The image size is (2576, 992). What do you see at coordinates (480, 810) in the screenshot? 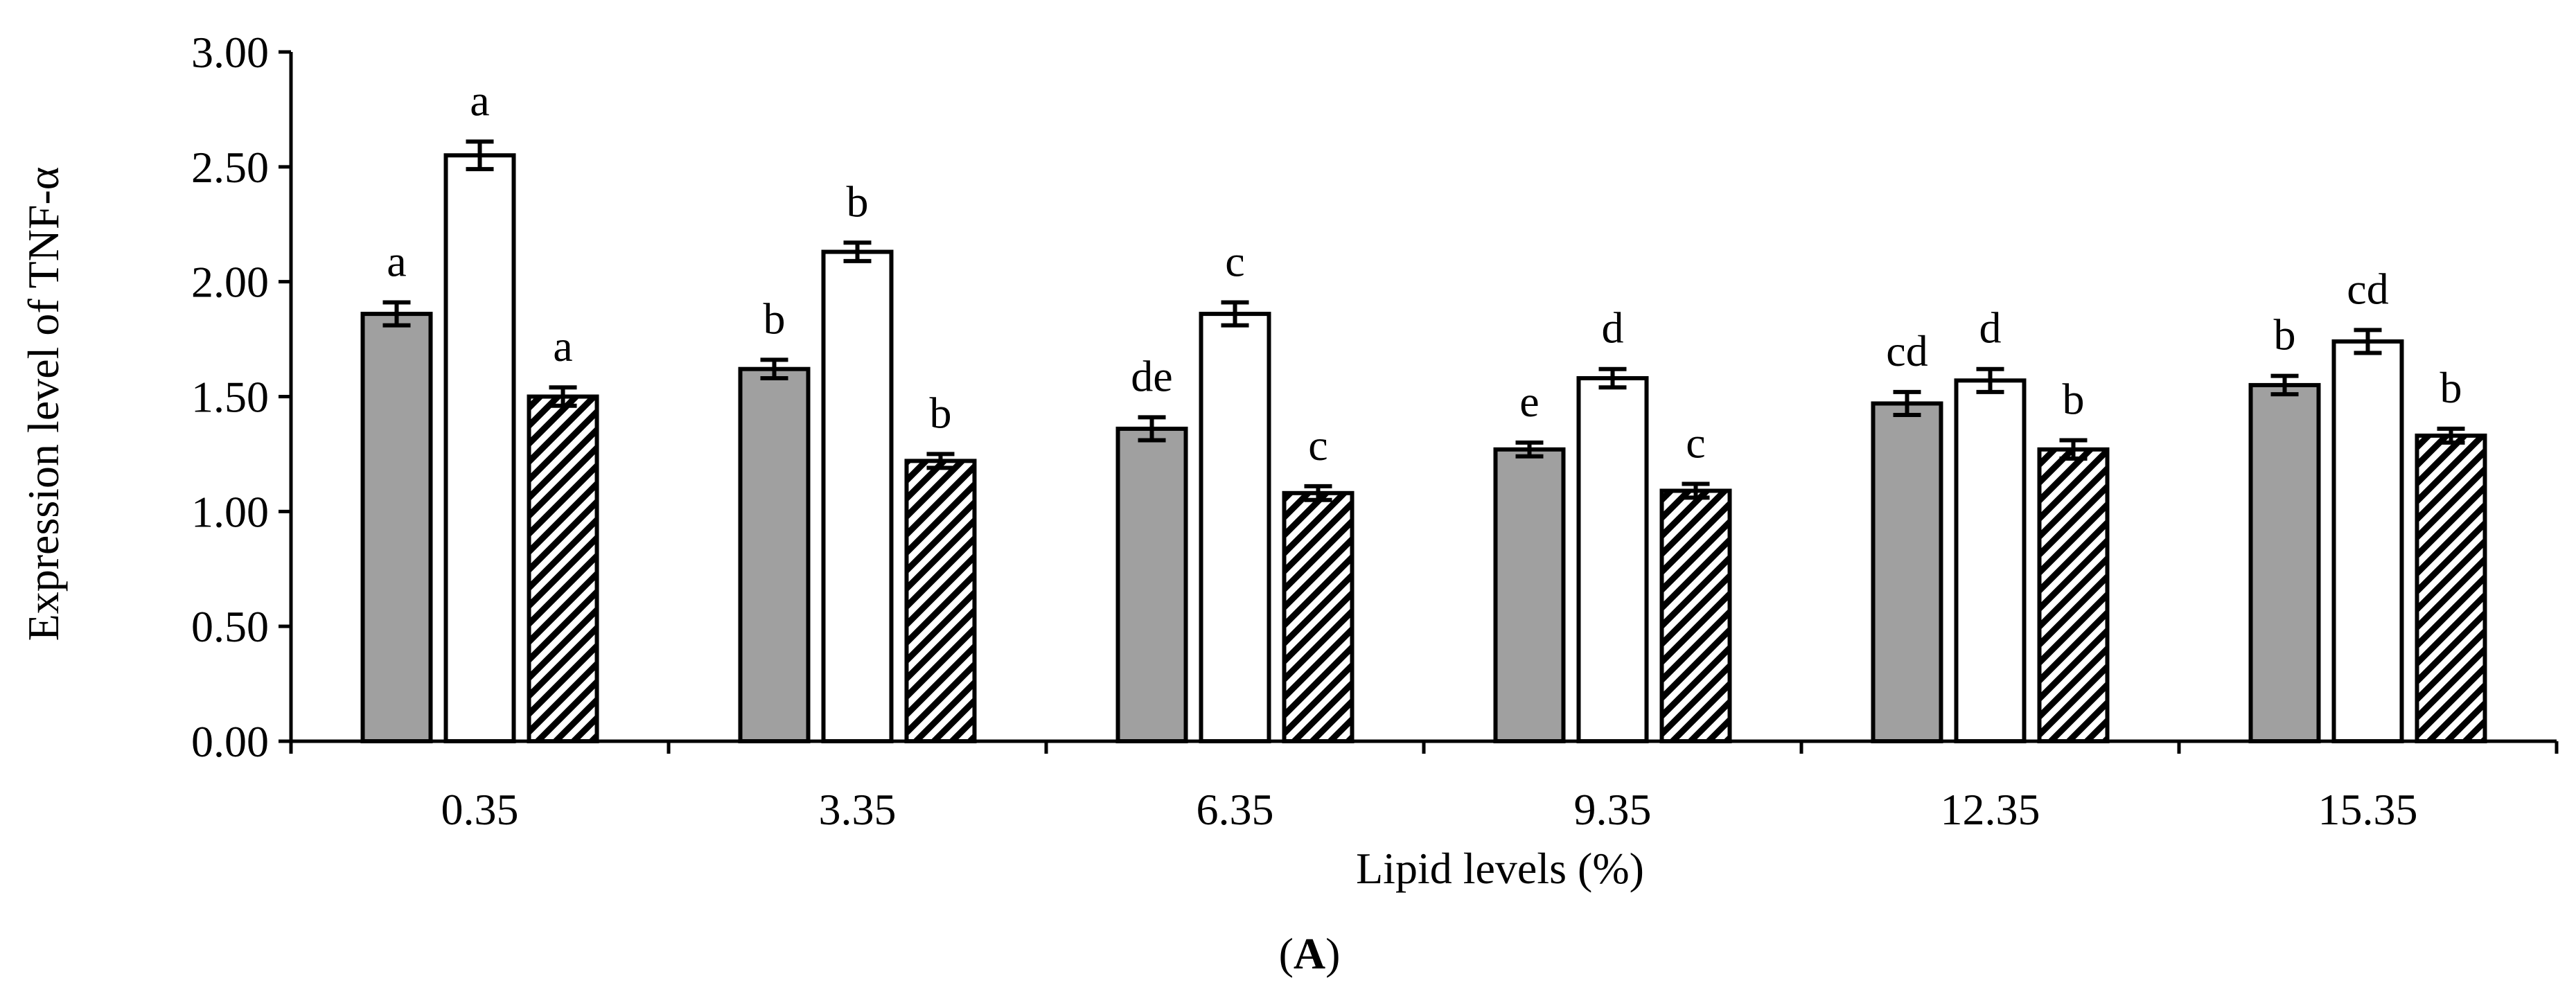
I see `x-tick-label: 0.35` at bounding box center [480, 810].